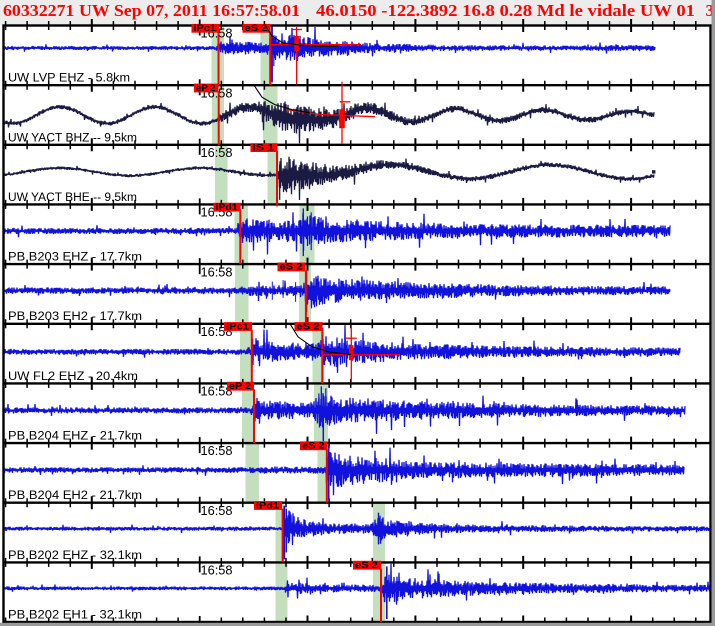 This screenshot has width=715, height=626. I want to click on svg-text: PB B204 EH2 - 21.7km, so click(75, 495).